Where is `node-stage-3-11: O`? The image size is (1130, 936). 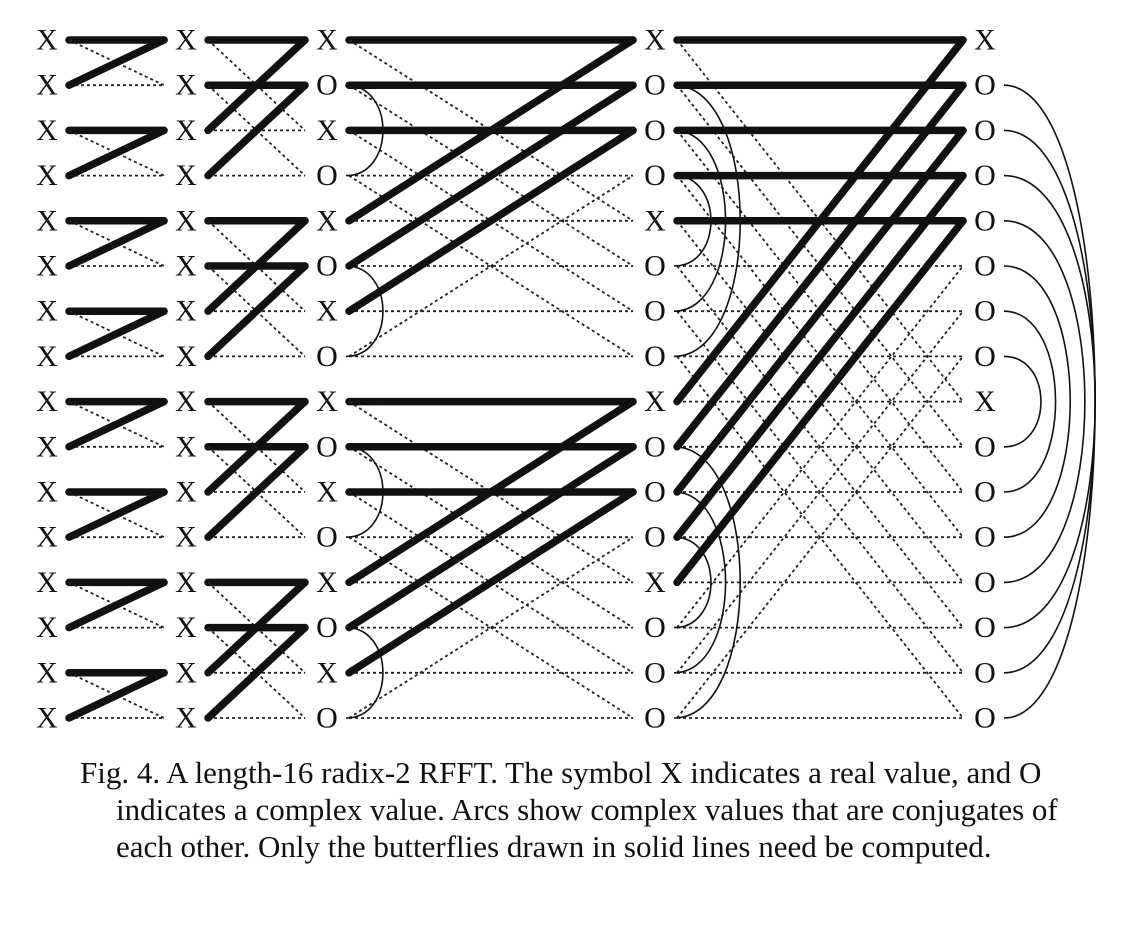
node-stage-3-11: O is located at coordinates (655, 537).